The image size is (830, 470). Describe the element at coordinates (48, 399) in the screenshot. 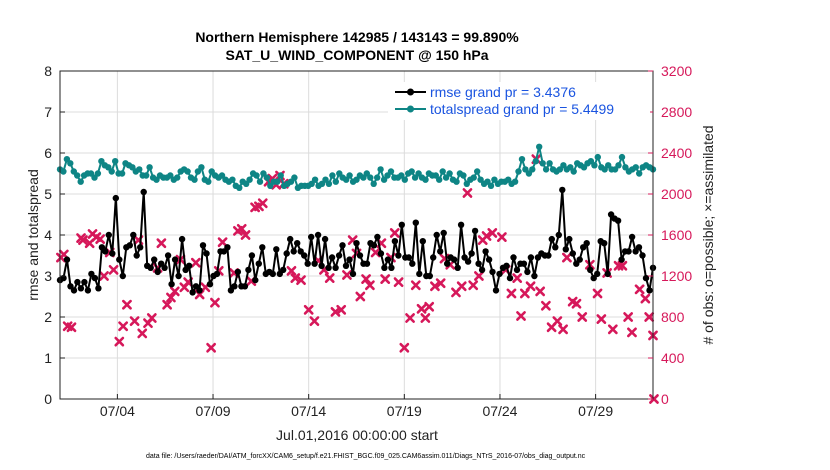

I see `y-left-tick-label: 0` at that location.